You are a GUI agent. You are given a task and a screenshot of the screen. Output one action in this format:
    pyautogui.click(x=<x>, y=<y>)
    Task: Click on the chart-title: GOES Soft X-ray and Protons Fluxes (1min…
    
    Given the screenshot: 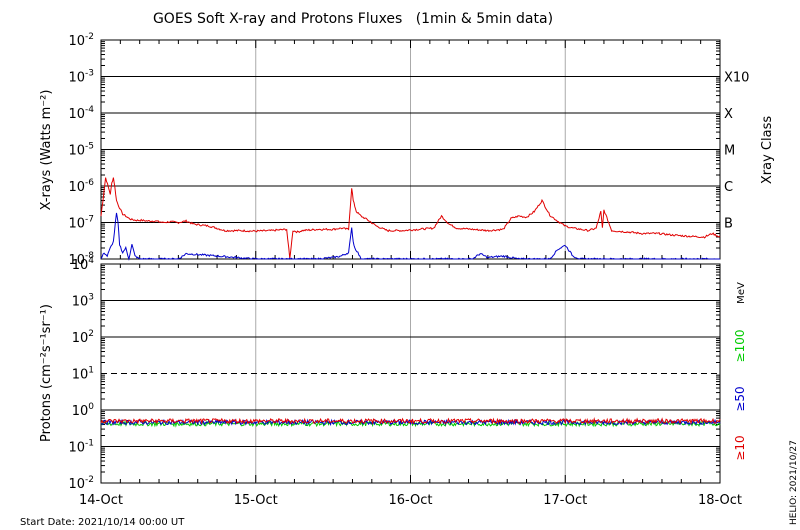 What is the action you would take?
    pyautogui.click(x=353, y=19)
    